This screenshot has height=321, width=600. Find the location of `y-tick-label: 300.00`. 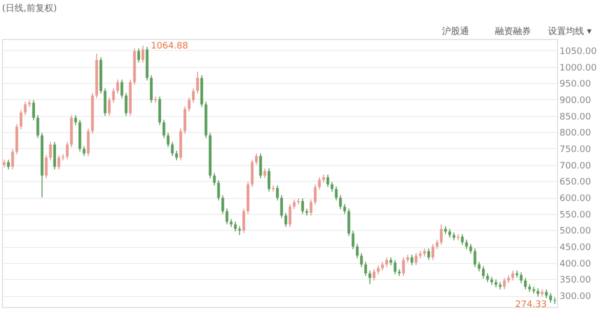

y-tick-label: 300.00 is located at coordinates (576, 297).